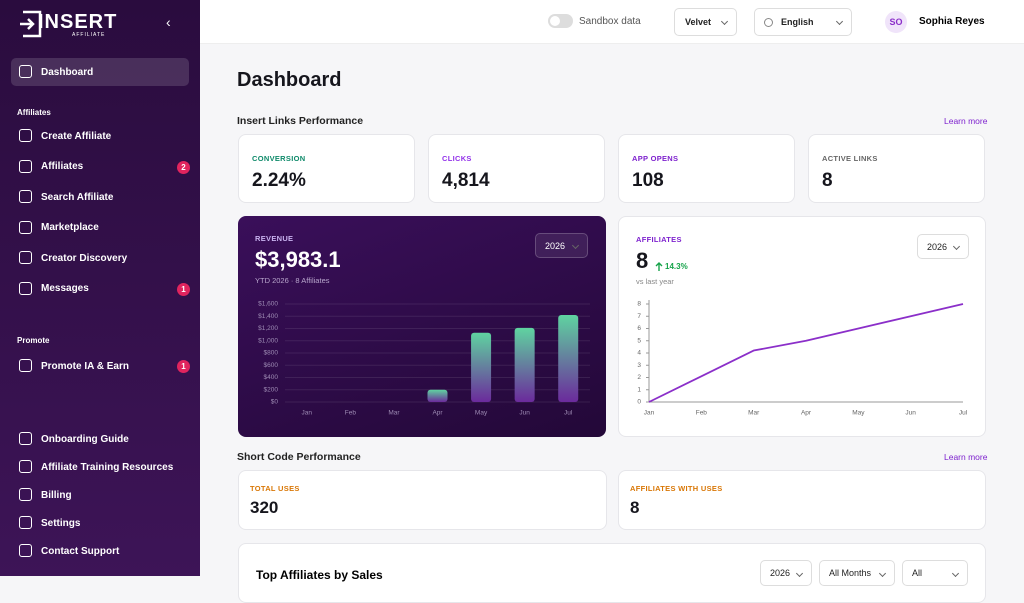  What do you see at coordinates (70, 227) in the screenshot?
I see `nav-label: Marketplace` at bounding box center [70, 227].